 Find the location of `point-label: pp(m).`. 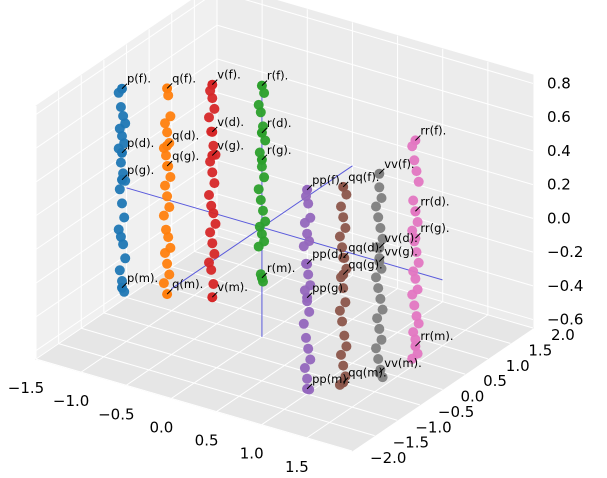

point-label: pp(m). is located at coordinates (331, 379).